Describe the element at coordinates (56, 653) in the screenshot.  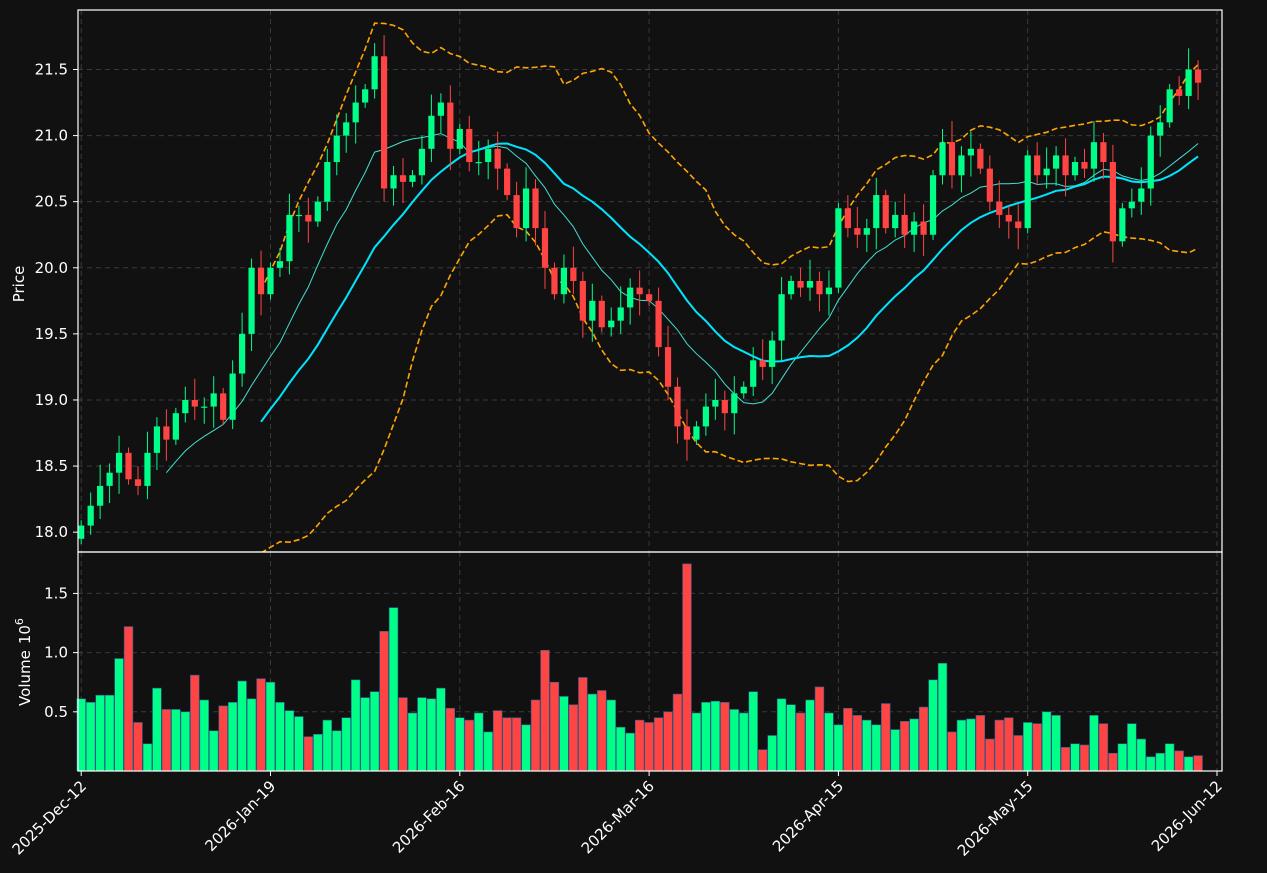
I see `volume-tick-label: 1.0` at that location.